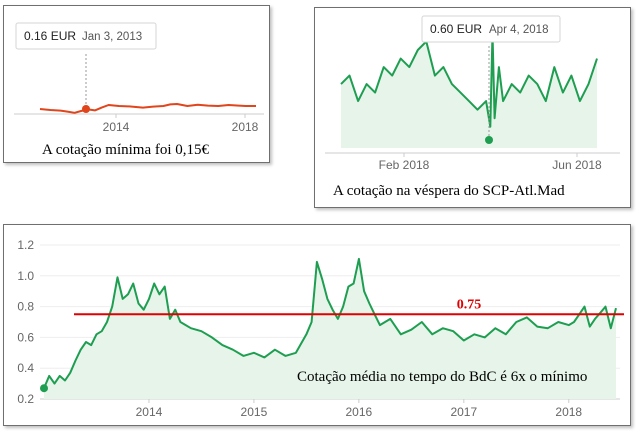 This screenshot has width=636, height=431. Describe the element at coordinates (25, 307) in the screenshot. I see `y-tick-label: 0.8` at that location.